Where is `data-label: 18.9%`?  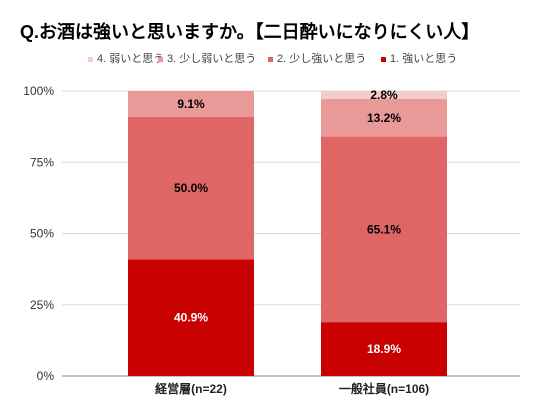 data-label: 18.9% is located at coordinates (384, 349).